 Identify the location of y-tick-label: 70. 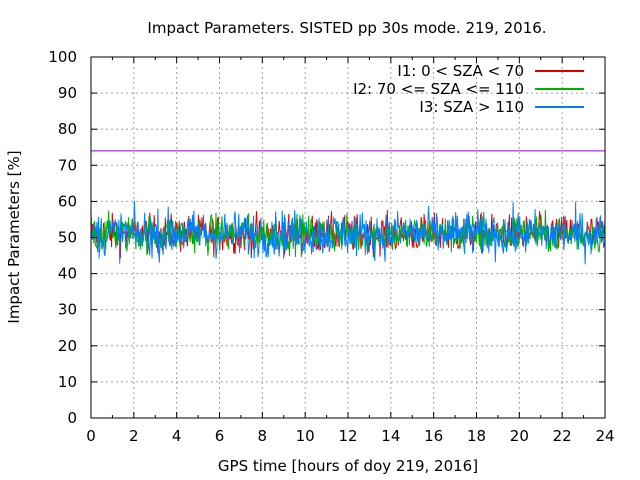
(67, 165).